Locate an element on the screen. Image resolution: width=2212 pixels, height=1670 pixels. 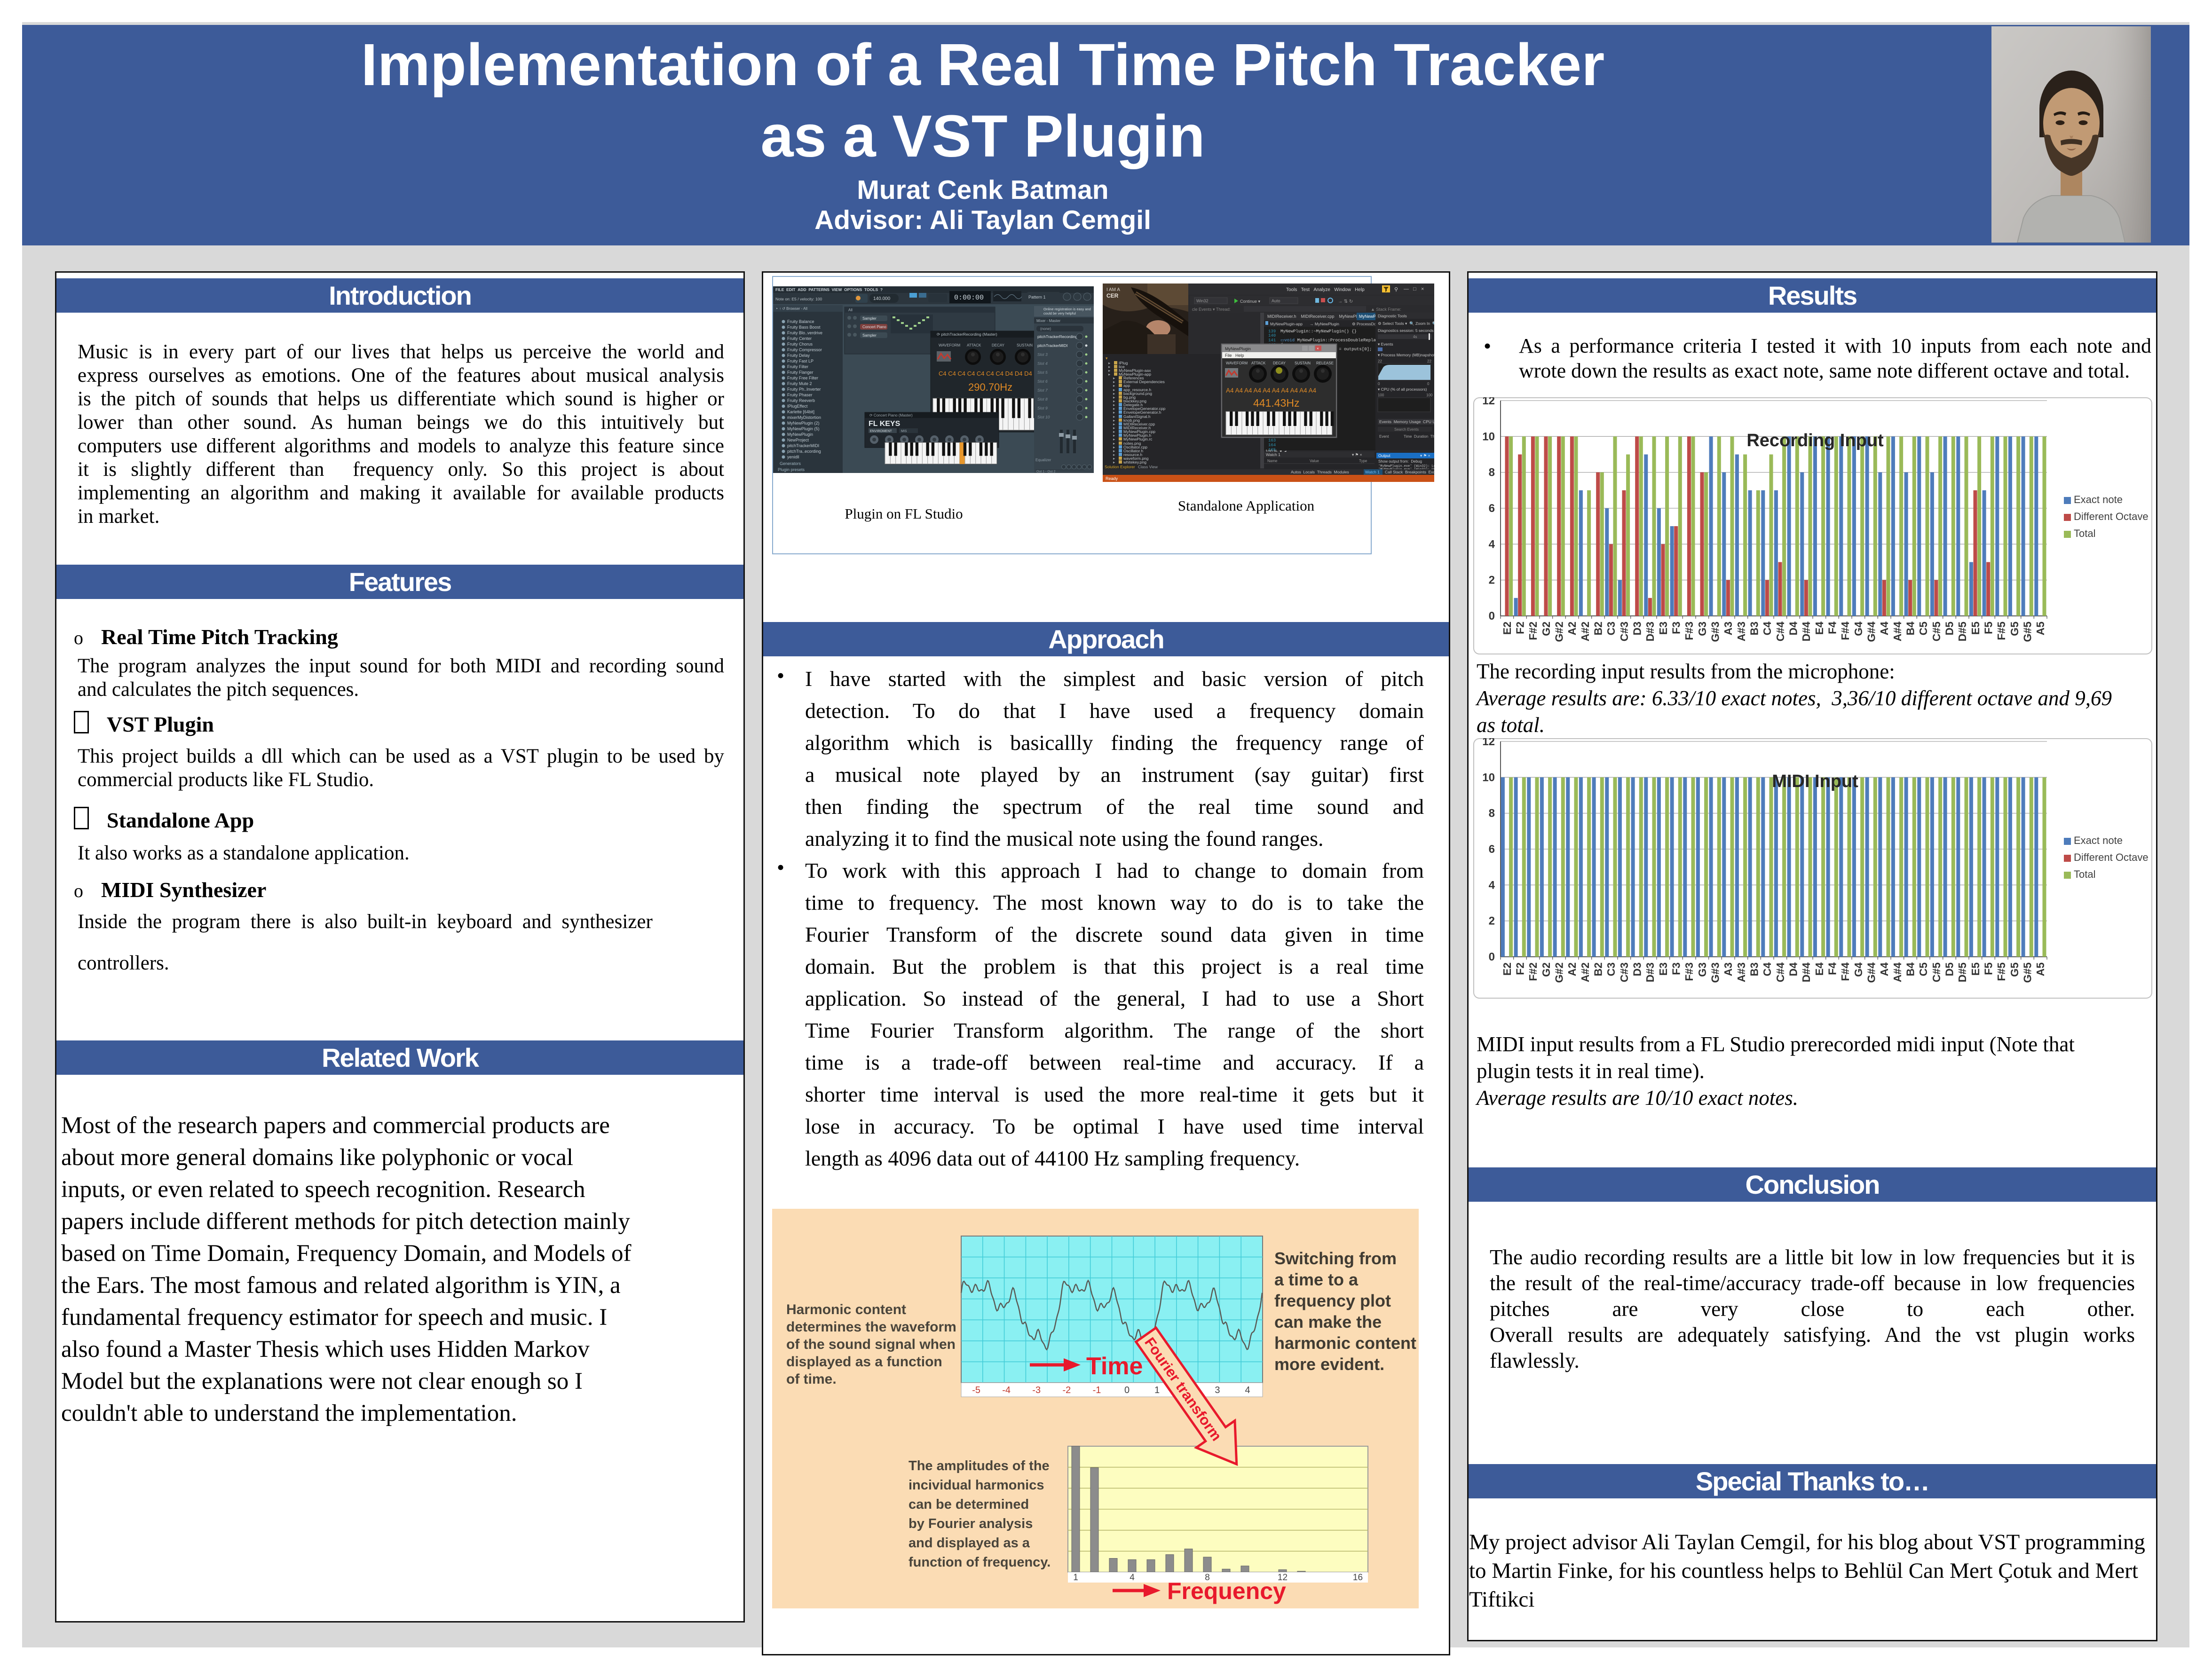
svg-text: Mixer - Master is located at coordinates (1048, 321).